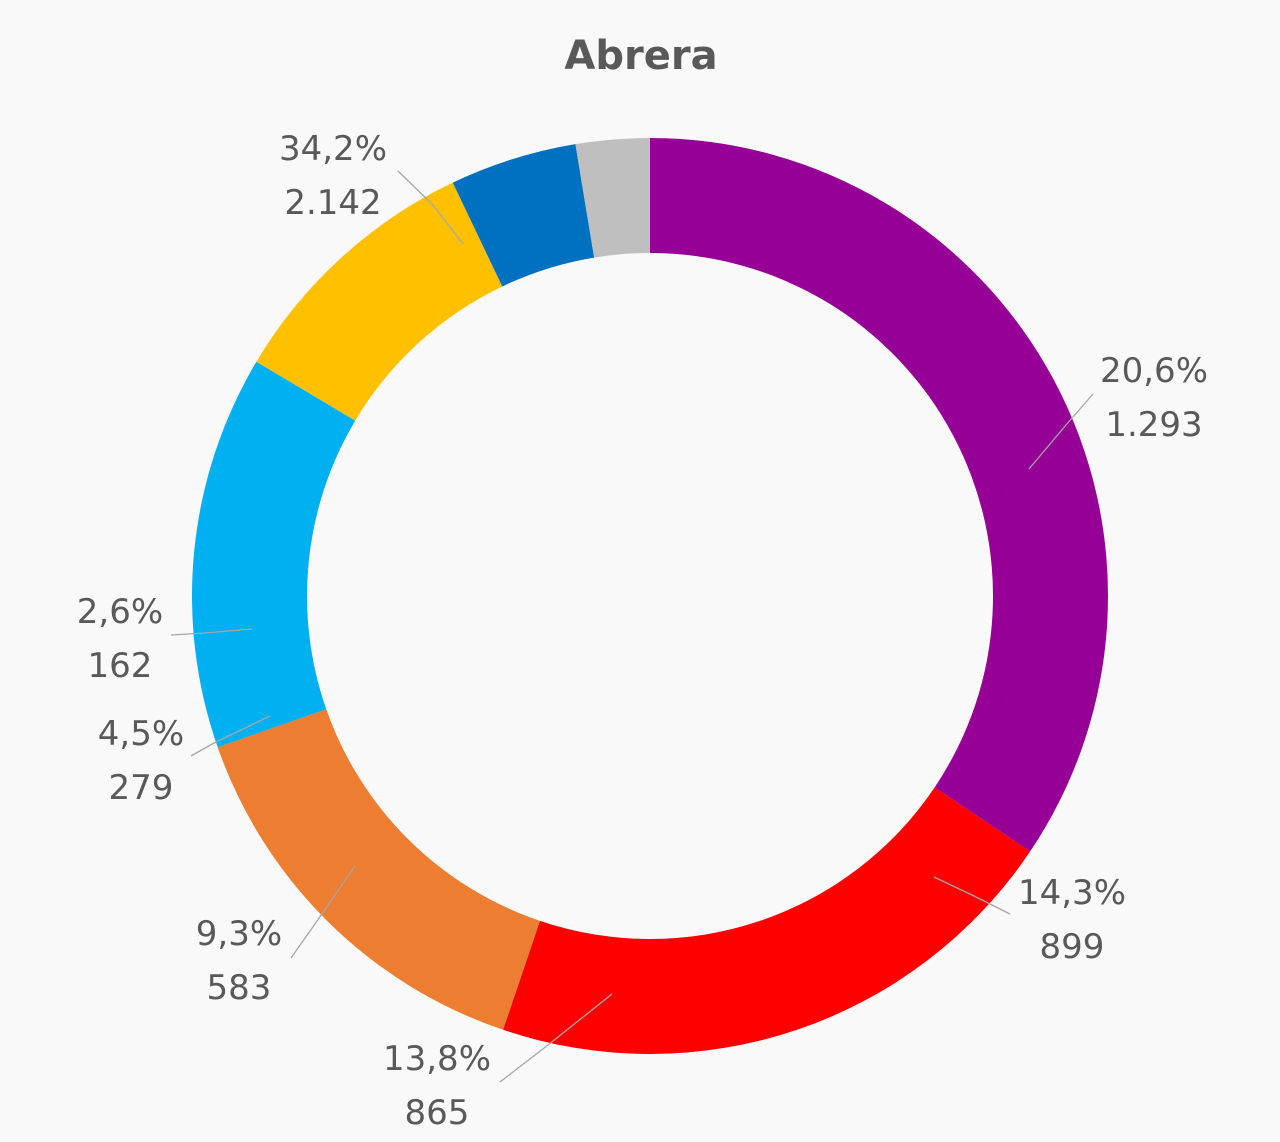 This screenshot has height=1142, width=1280. What do you see at coordinates (141, 734) in the screenshot?
I see `slice-percent-label: 4,5%` at bounding box center [141, 734].